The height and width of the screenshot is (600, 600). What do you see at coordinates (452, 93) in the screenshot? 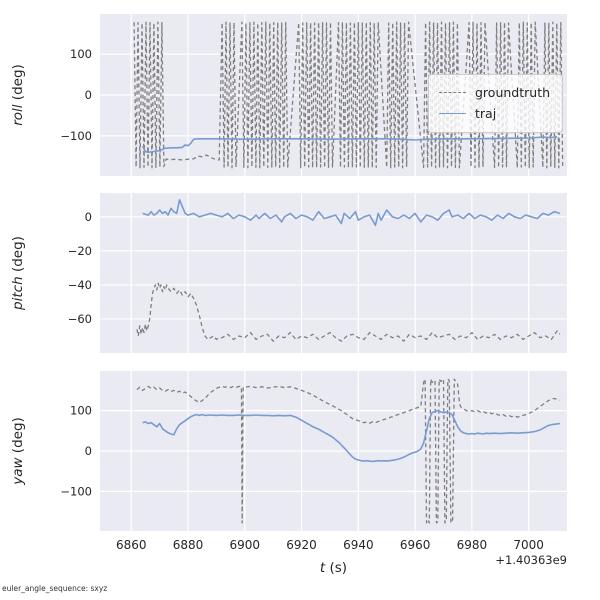
I see `groundtruth-line-sample` at bounding box center [452, 93].